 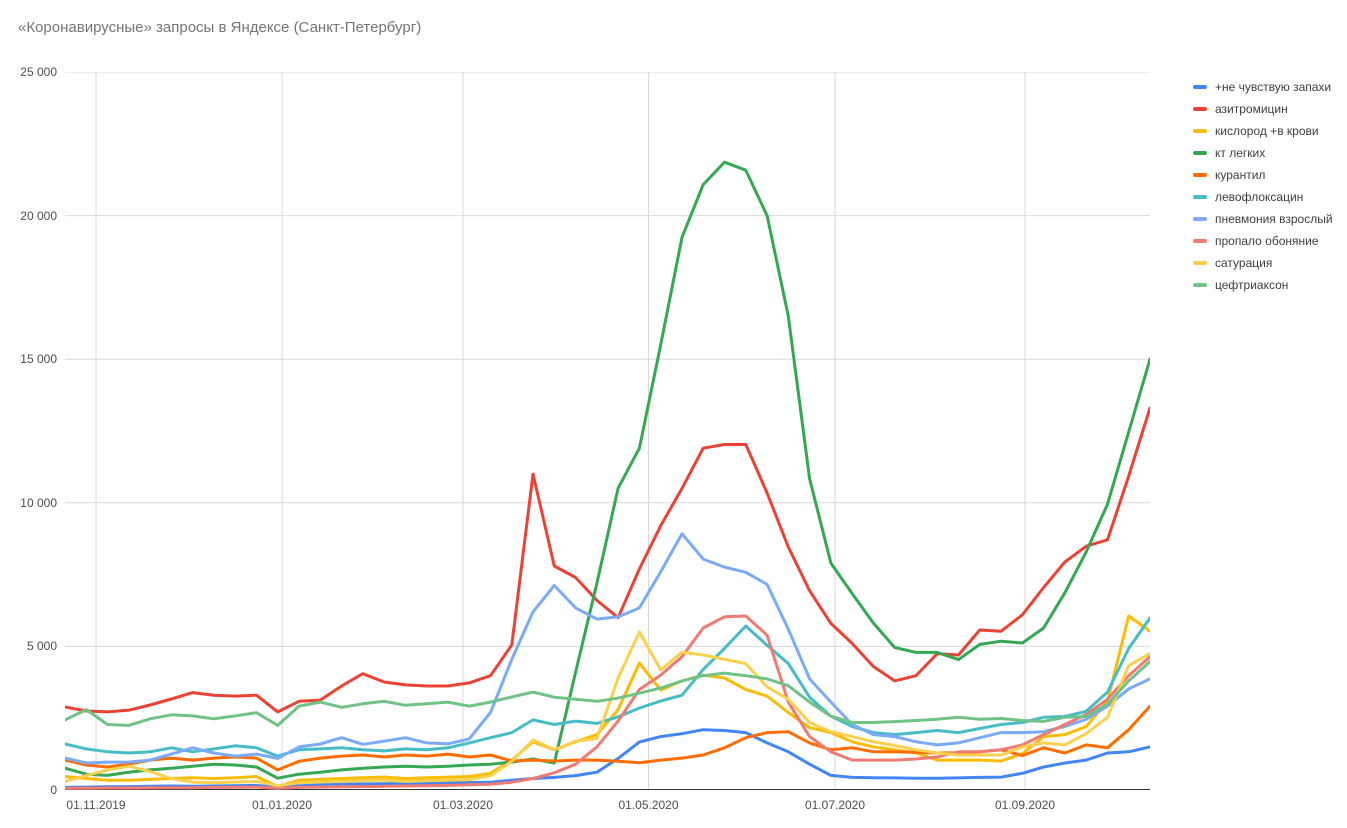 I want to click on legend-item: азитромицин, so click(x=1263, y=109).